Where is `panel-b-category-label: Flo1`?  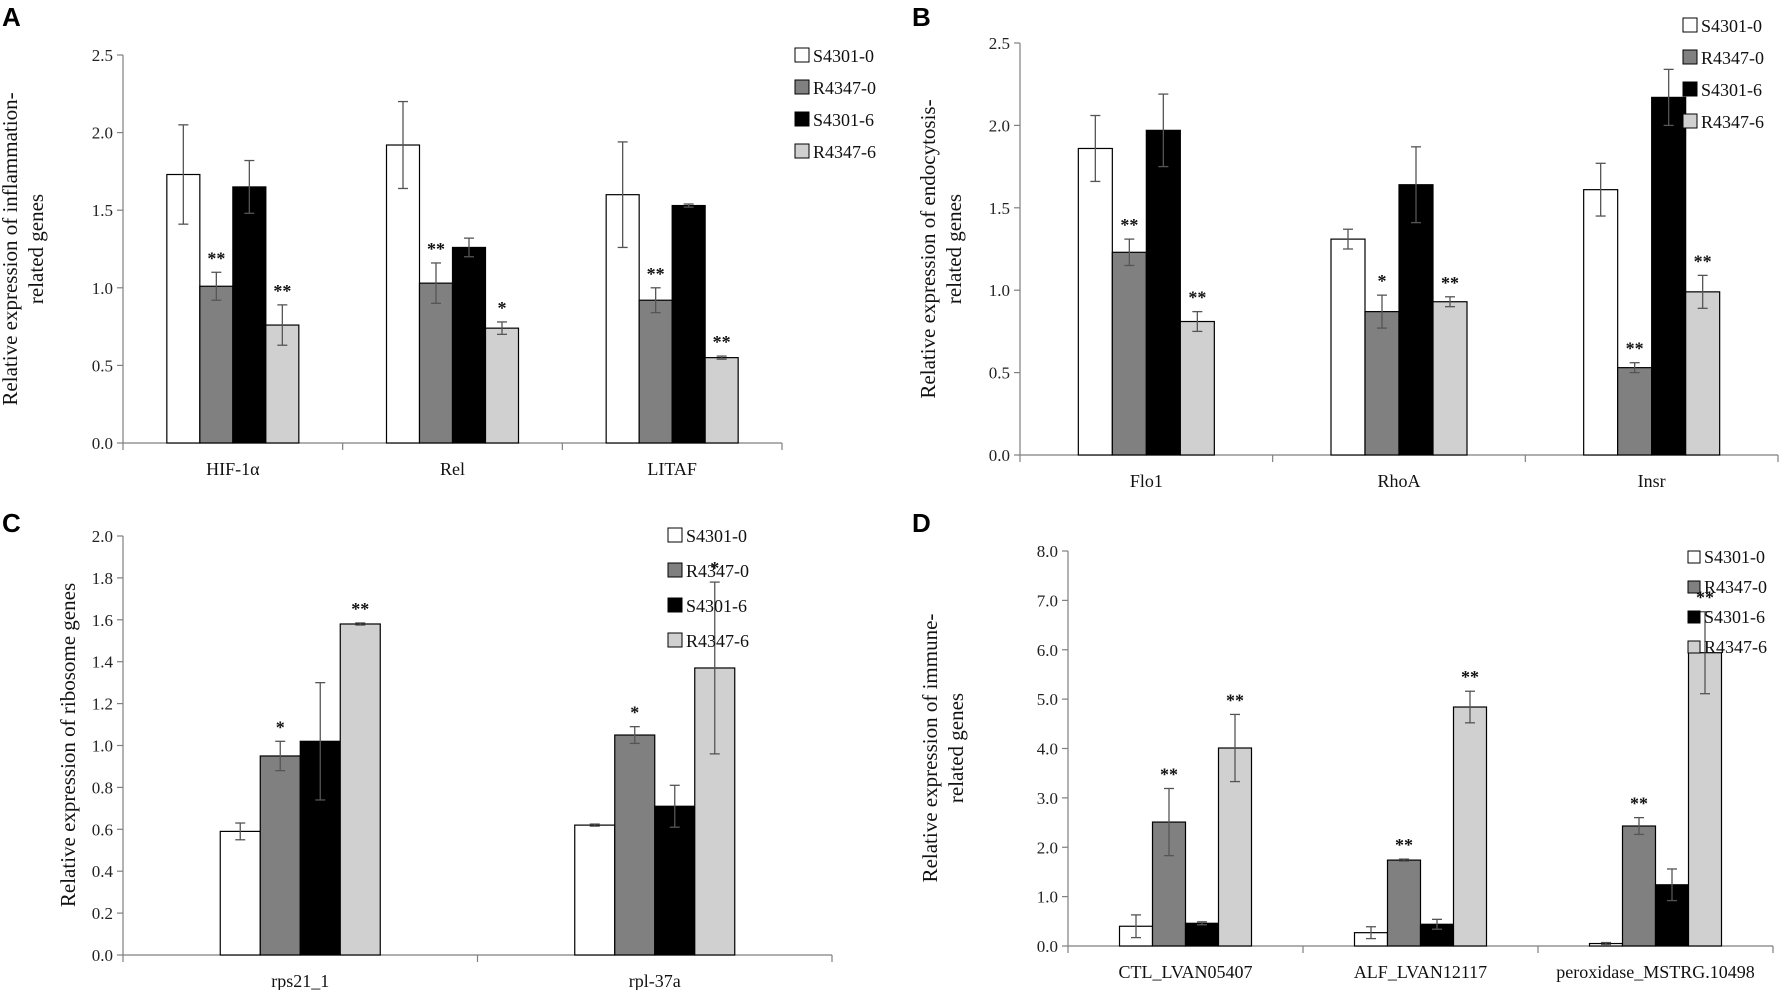 panel-b-category-label: Flo1 is located at coordinates (1146, 481).